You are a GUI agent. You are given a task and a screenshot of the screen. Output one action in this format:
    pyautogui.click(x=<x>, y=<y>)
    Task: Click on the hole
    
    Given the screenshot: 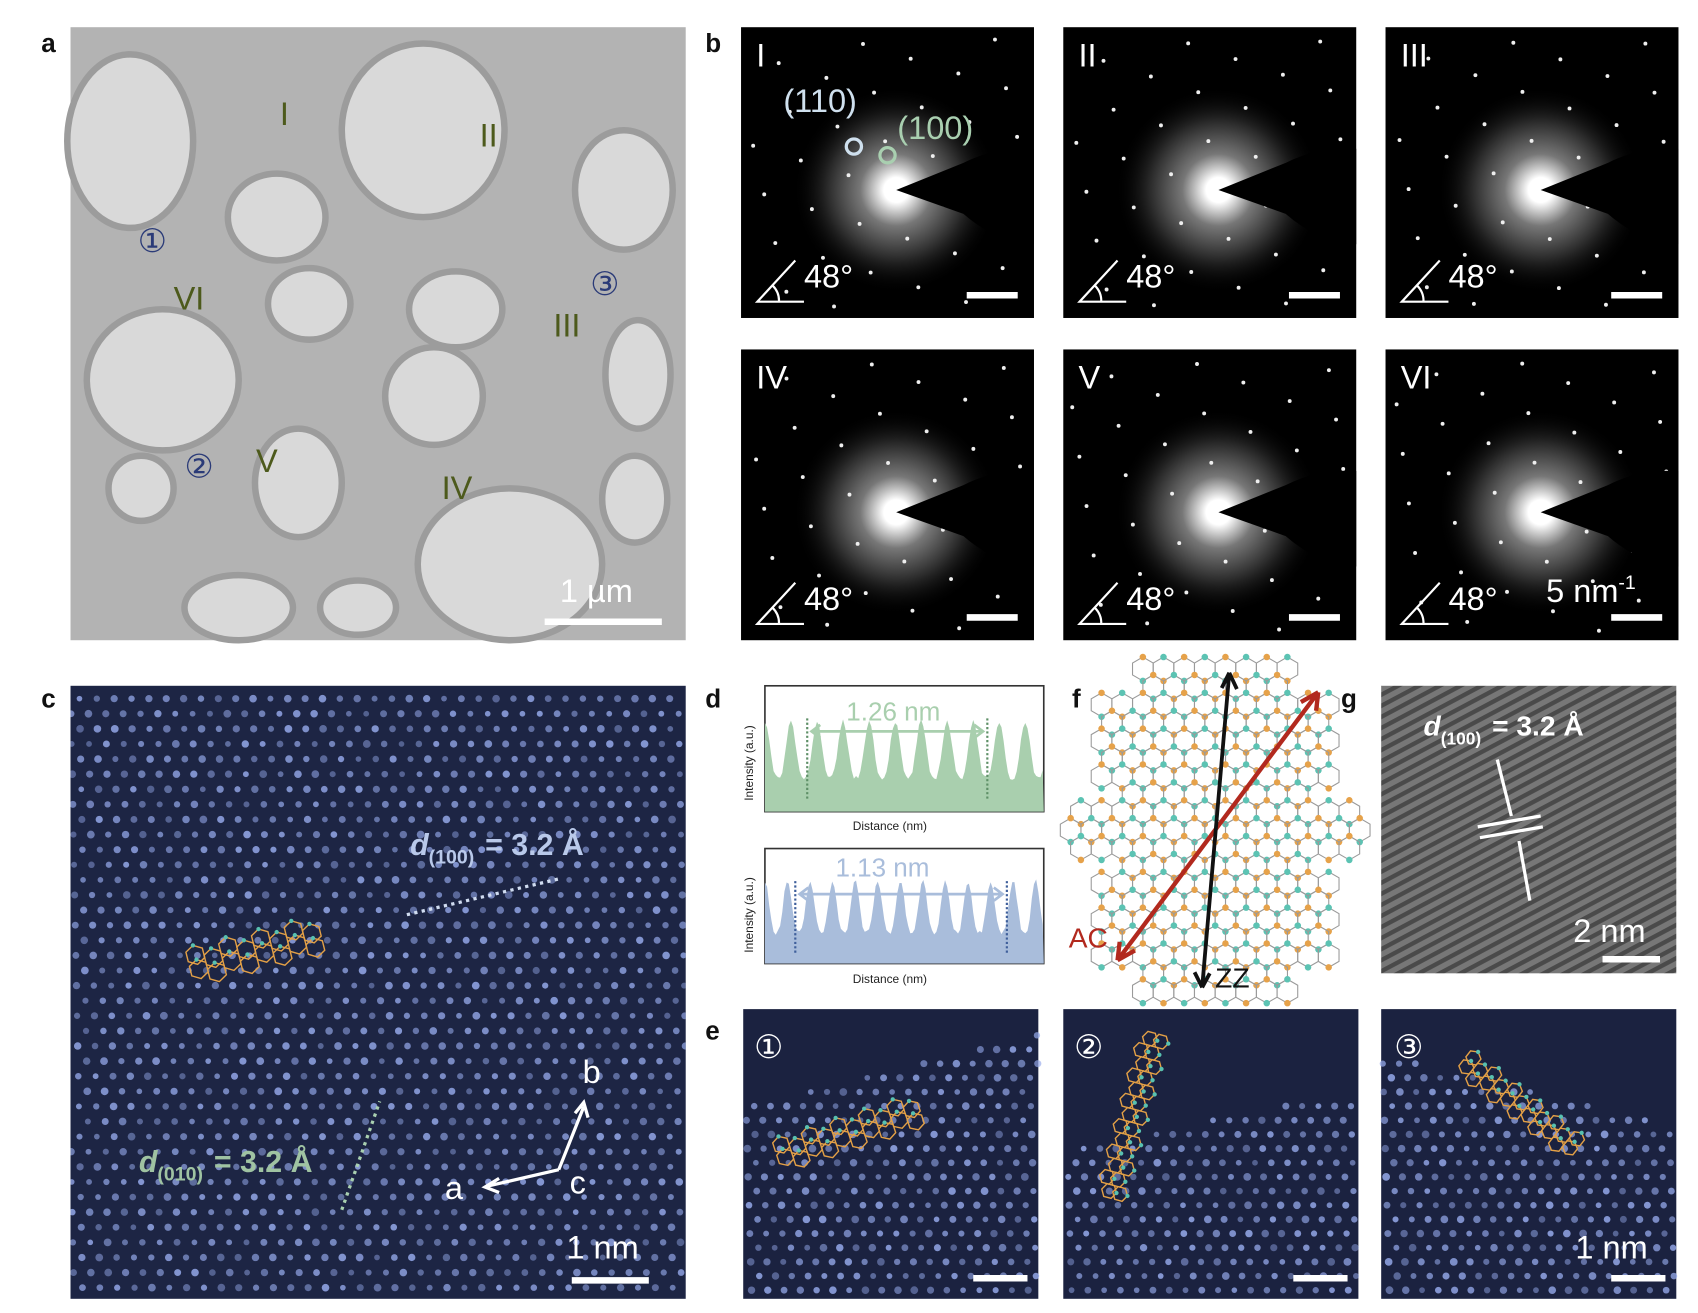 What is the action you would take?
    pyautogui.click(x=455, y=309)
    